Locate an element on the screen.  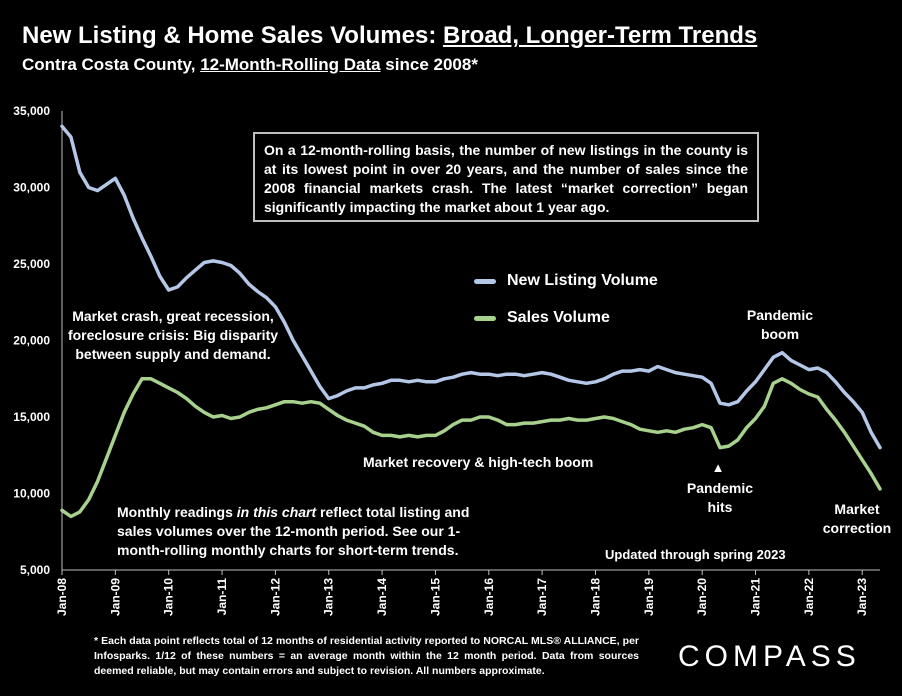
y-tick-label: 35,000 is located at coordinates (31, 111).